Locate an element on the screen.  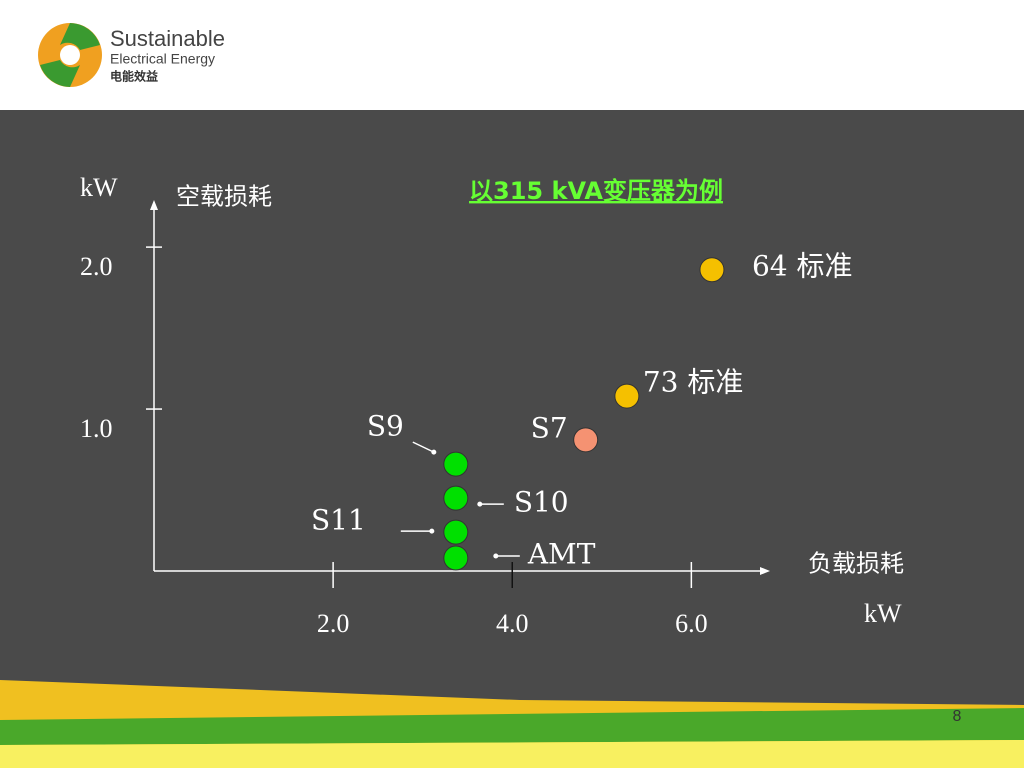
point-label: S9 is located at coordinates (385, 426).